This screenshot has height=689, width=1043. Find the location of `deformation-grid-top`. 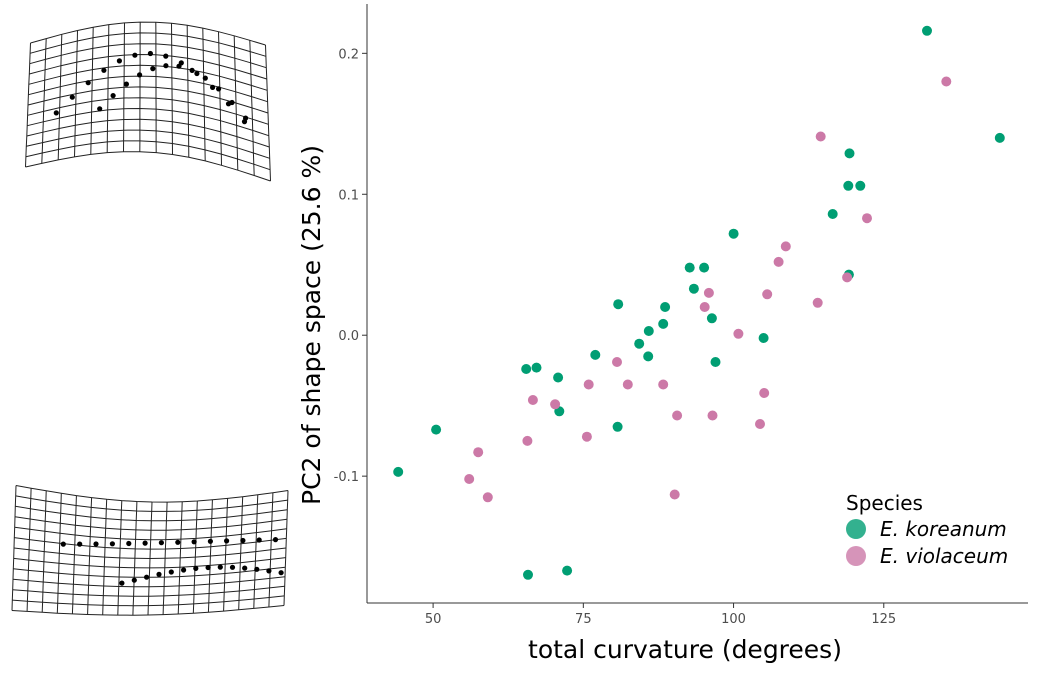

deformation-grid-top is located at coordinates (148, 101).